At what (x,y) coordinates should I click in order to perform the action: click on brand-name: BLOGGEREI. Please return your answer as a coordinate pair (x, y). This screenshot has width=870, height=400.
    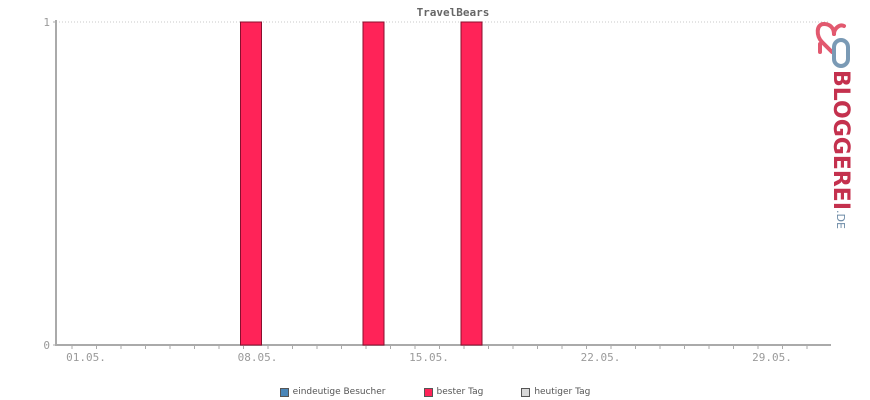
    Looking at the image, I should click on (840, 140).